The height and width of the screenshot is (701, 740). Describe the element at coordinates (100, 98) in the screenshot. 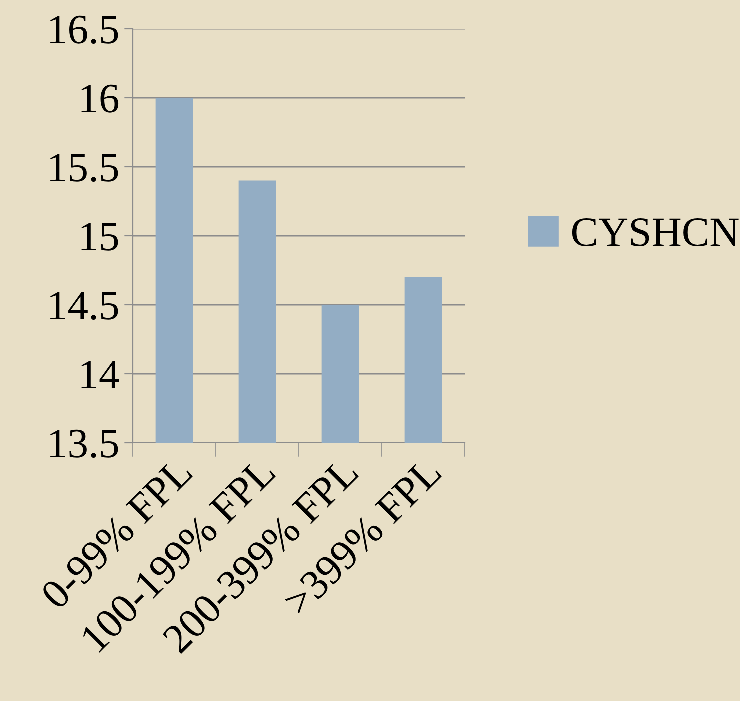

I see `y-tick-label: 16` at that location.